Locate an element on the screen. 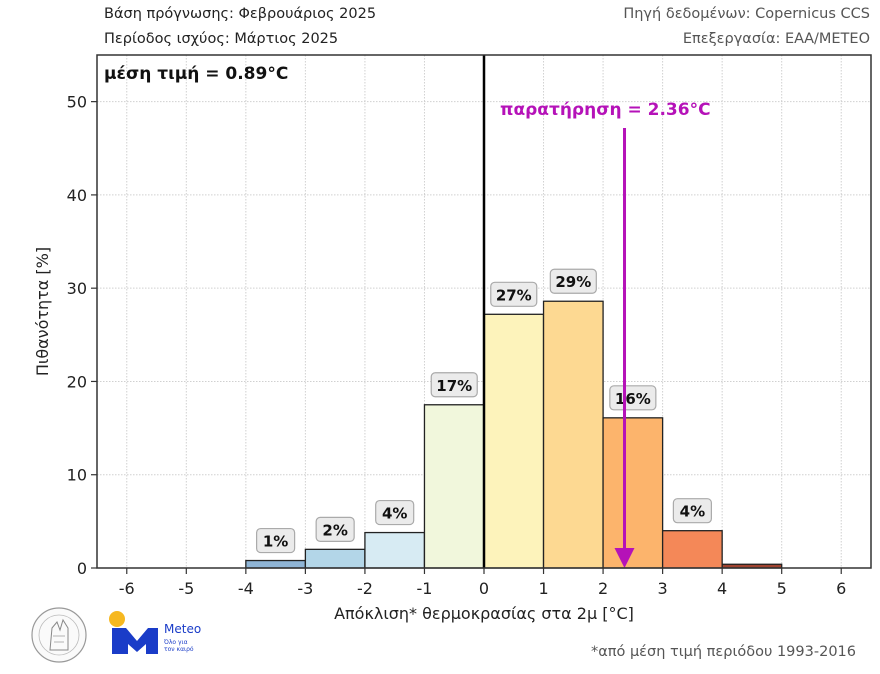 The image size is (880, 674). svg-text: -6 is located at coordinates (127, 588).